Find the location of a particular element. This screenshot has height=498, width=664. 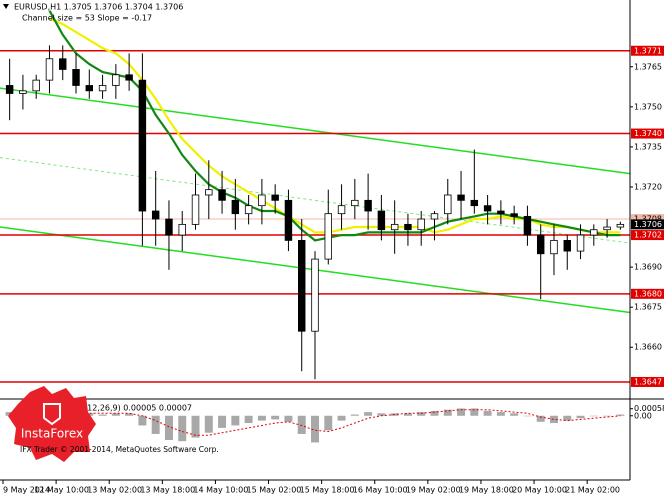

x-tick-label: 16 May 10:00 is located at coordinates (380, 490).